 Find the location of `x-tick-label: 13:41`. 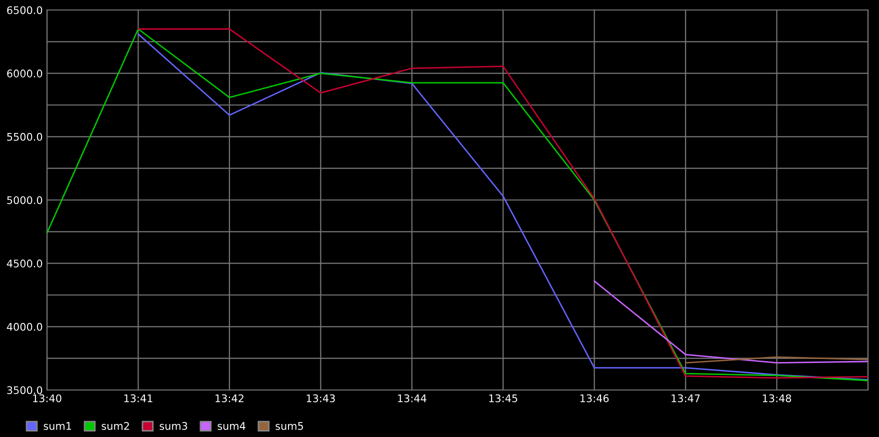

x-tick-label: 13:41 is located at coordinates (138, 398).